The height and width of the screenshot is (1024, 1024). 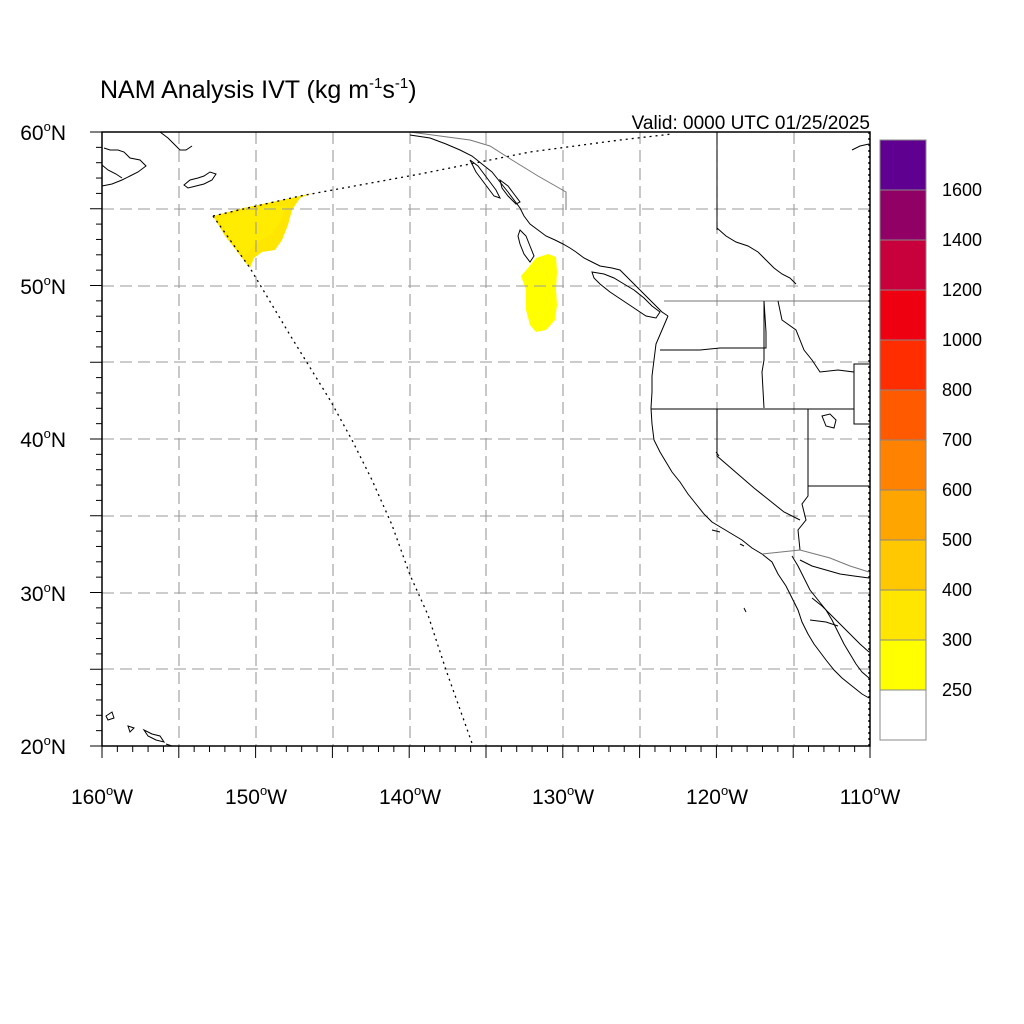 What do you see at coordinates (962, 340) in the screenshot?
I see `colorbar-label: 1000` at bounding box center [962, 340].